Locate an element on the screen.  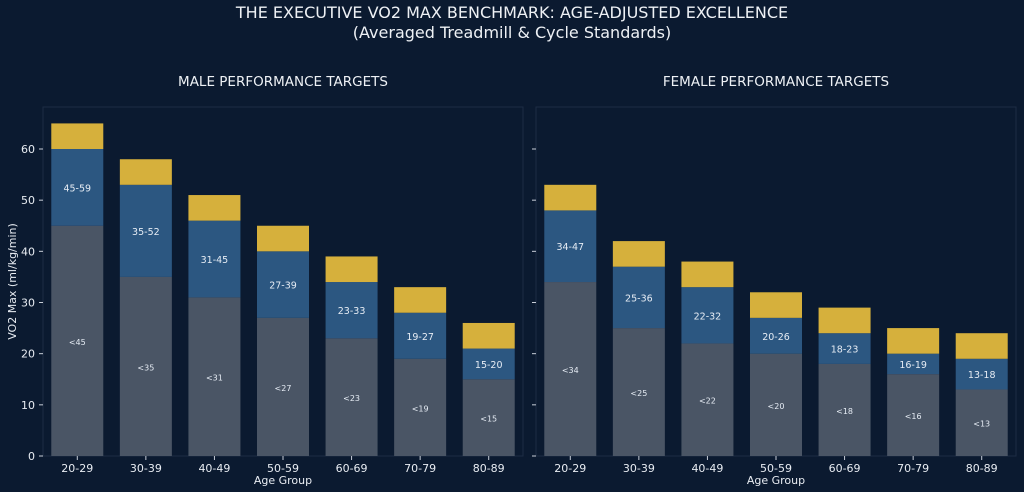
male-bar-label: <31 is located at coordinates (214, 378).